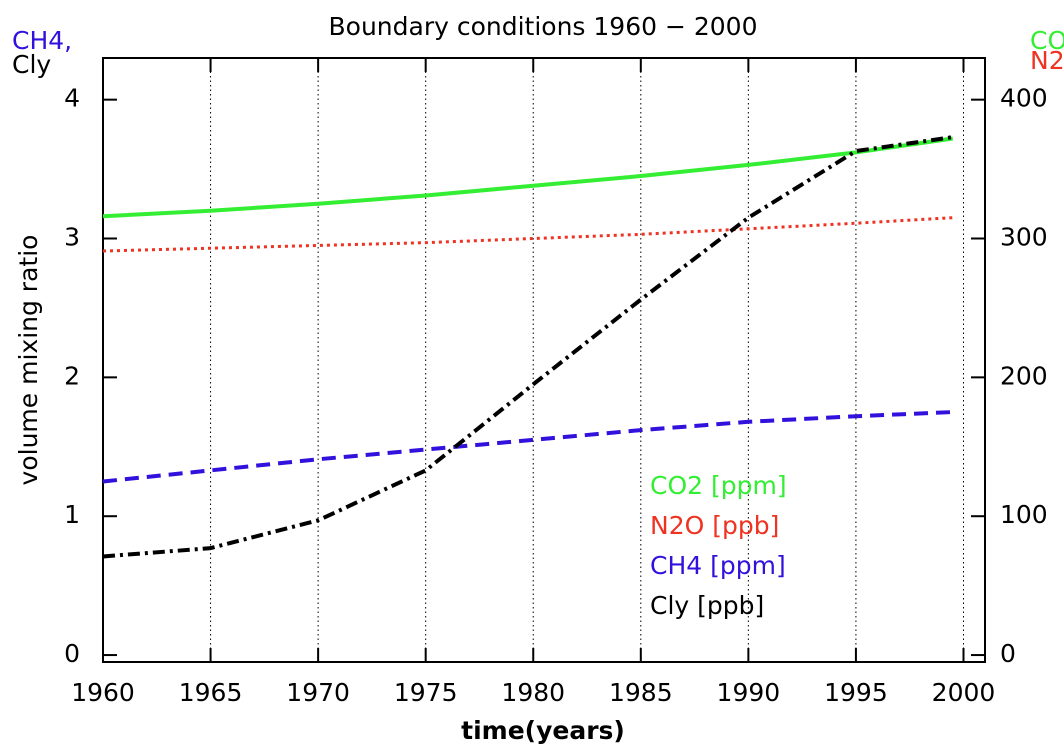 This screenshot has width=1064, height=754. I want to click on legend-label: CH4 [ppm], so click(718, 565).